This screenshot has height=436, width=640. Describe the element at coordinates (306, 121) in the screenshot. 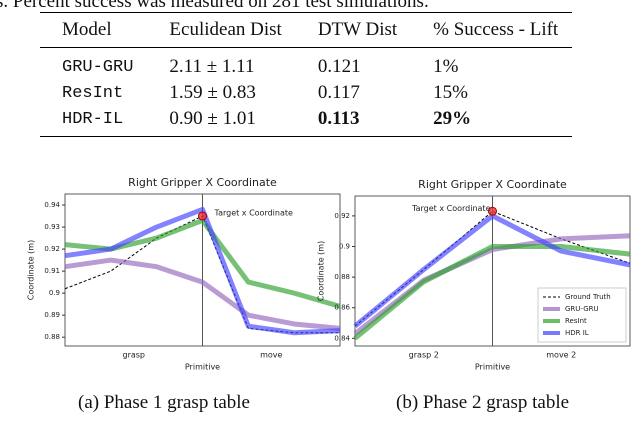

I see `row: HDR-IL 0.90 ± 1.01 0.113 29%` at that location.